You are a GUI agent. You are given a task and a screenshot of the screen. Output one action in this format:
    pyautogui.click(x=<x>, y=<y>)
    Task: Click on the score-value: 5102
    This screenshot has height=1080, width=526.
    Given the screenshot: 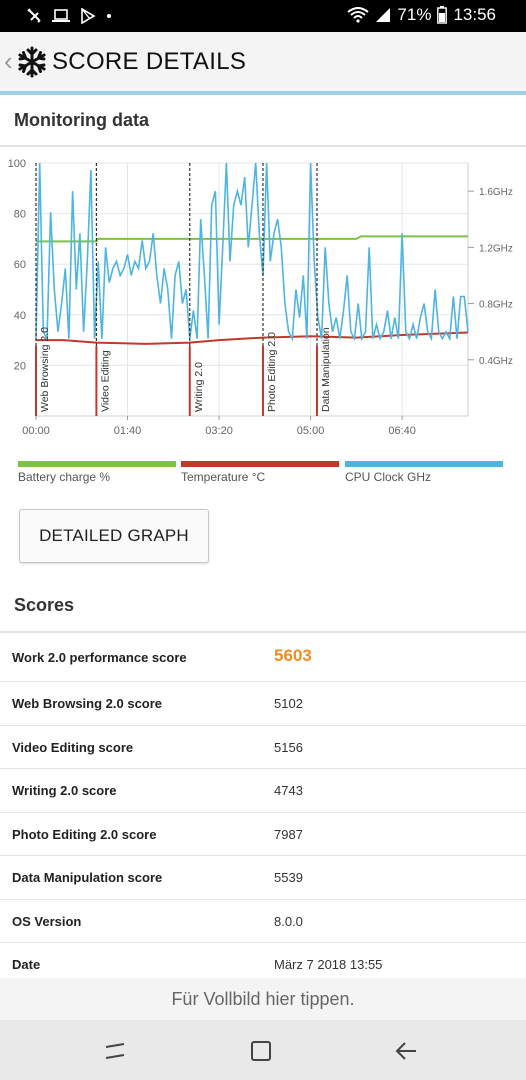 What is the action you would take?
    pyautogui.click(x=288, y=703)
    